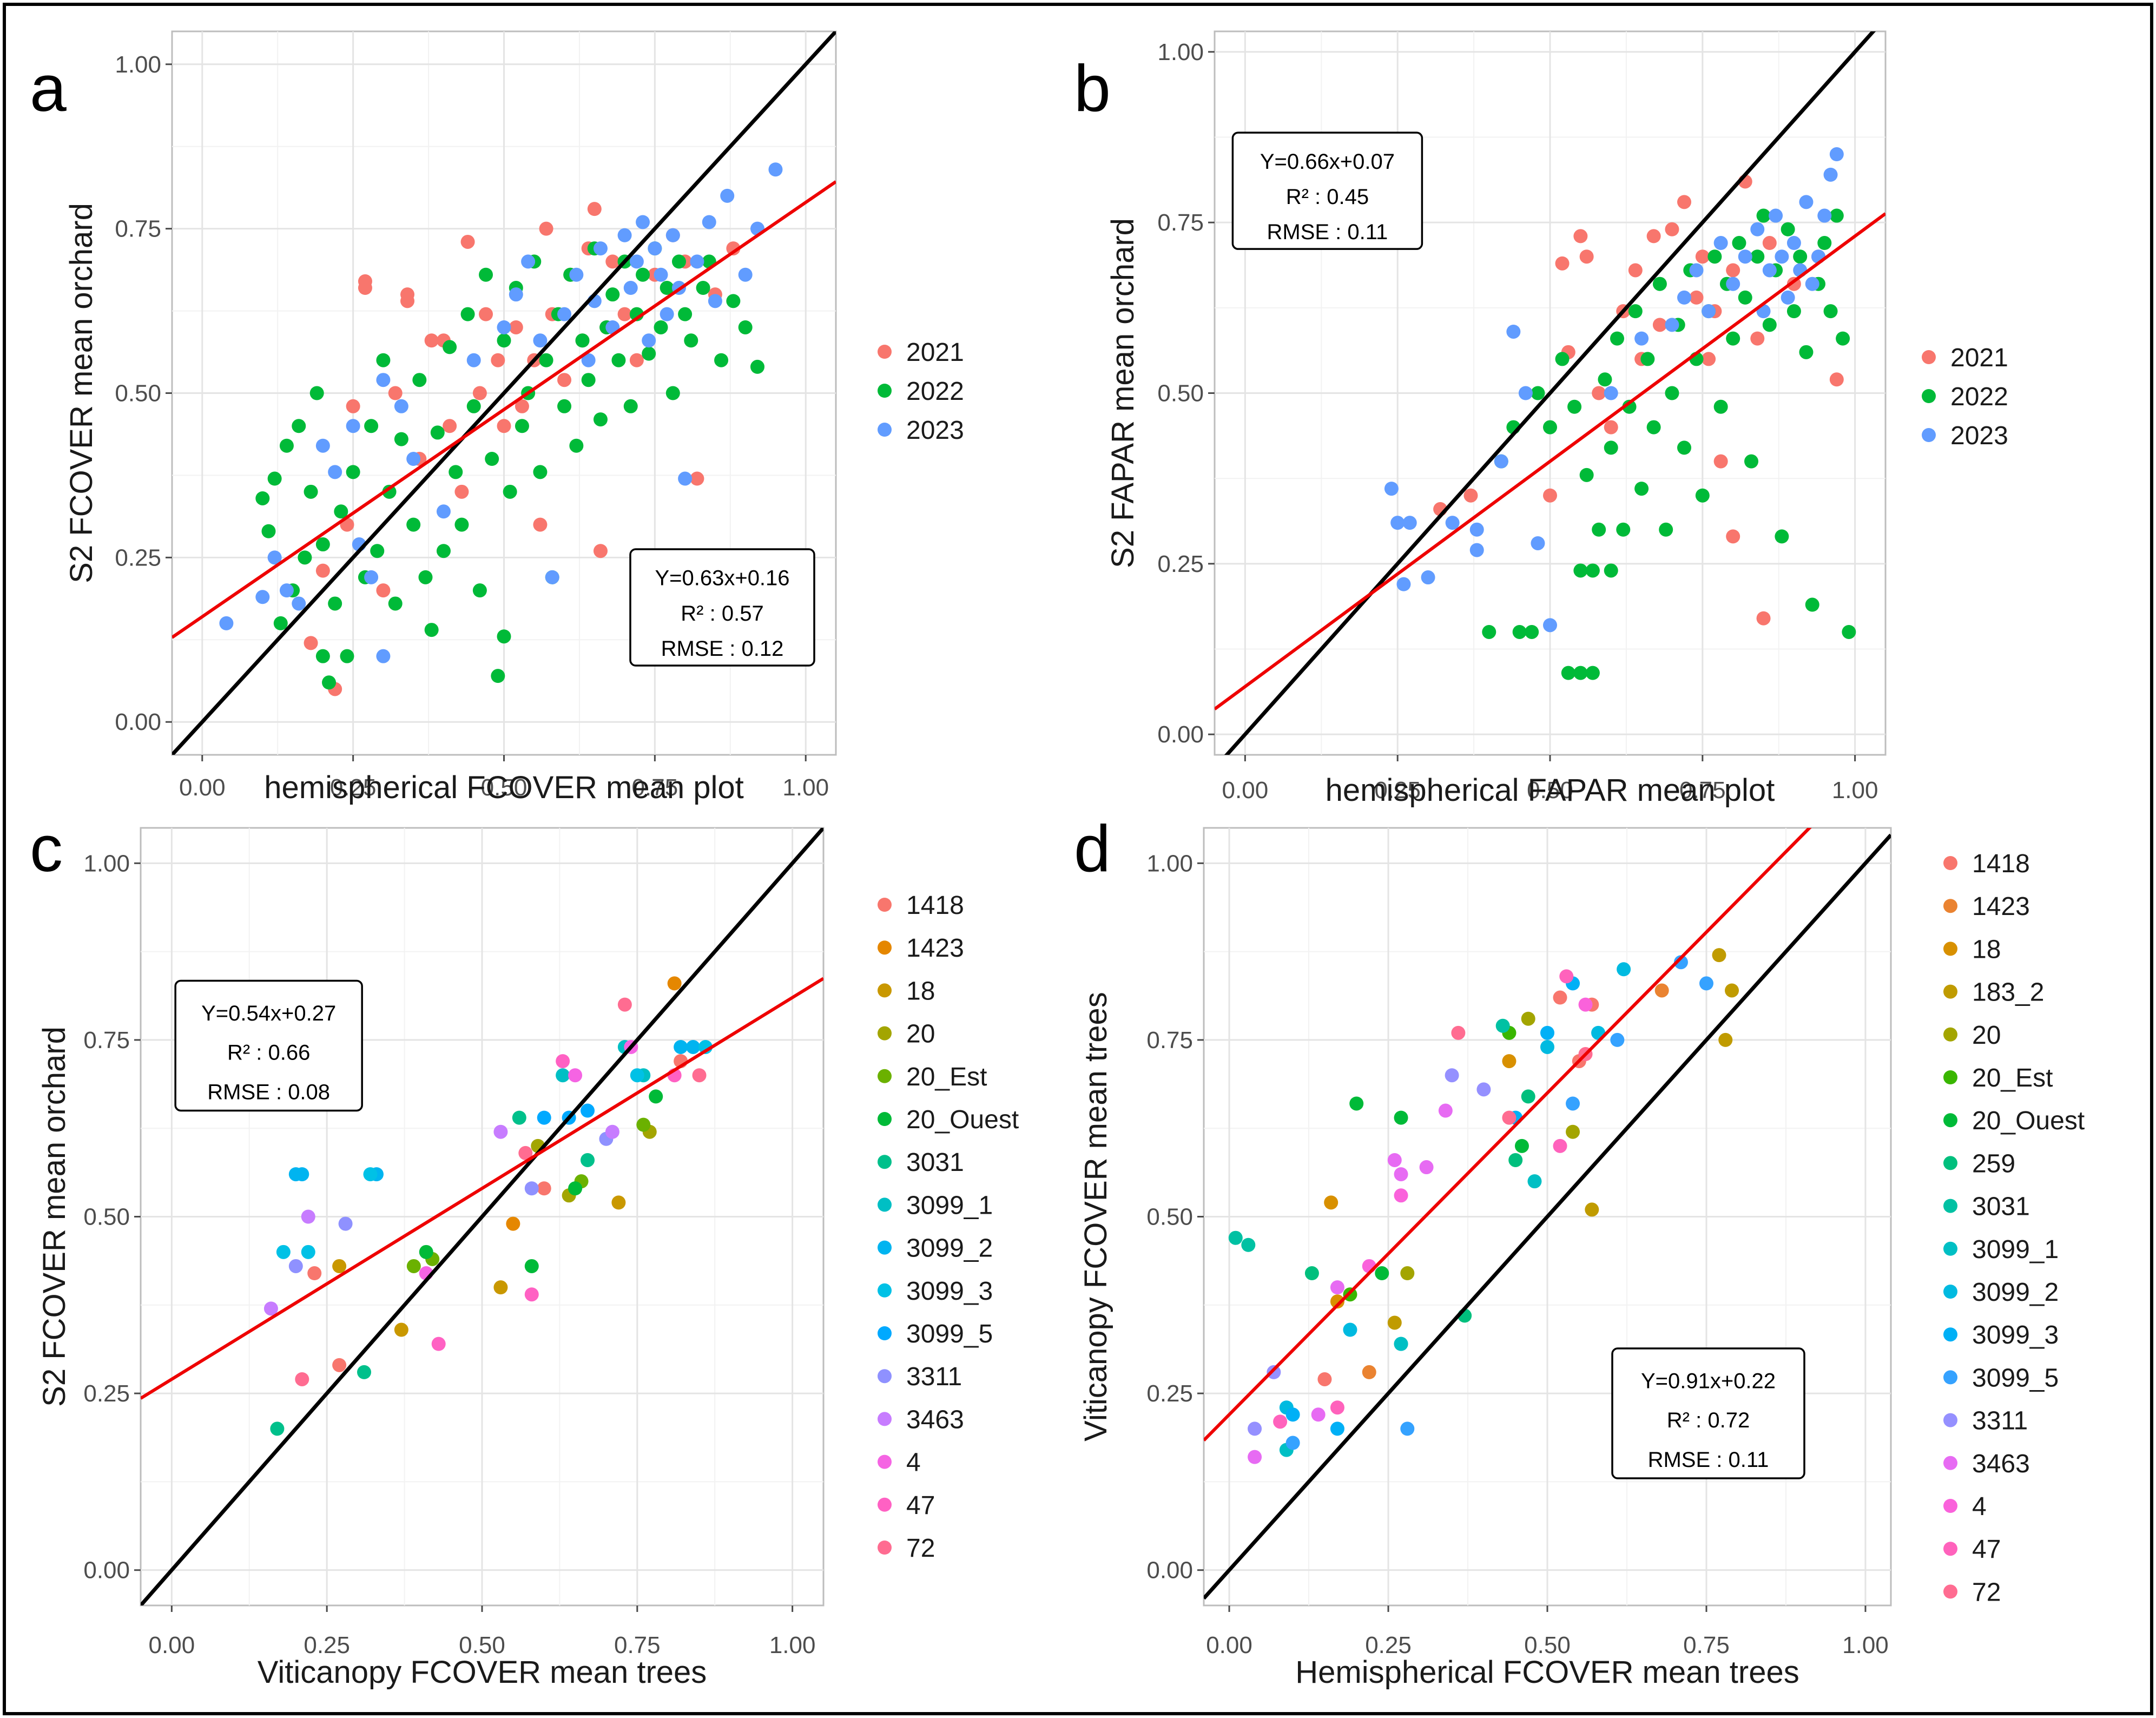 The width and height of the screenshot is (2156, 1718). What do you see at coordinates (1483, 1206) in the screenshot?
I see `scatter-points` at bounding box center [1483, 1206].